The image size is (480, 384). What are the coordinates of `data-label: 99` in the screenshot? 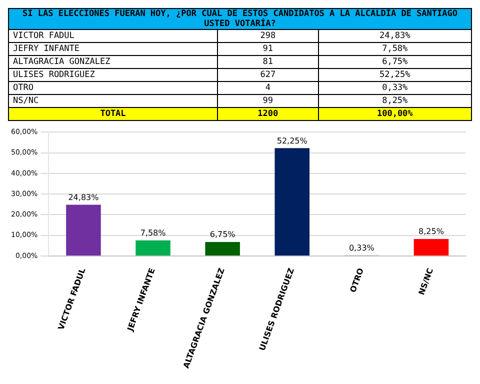 It's located at (268, 101).